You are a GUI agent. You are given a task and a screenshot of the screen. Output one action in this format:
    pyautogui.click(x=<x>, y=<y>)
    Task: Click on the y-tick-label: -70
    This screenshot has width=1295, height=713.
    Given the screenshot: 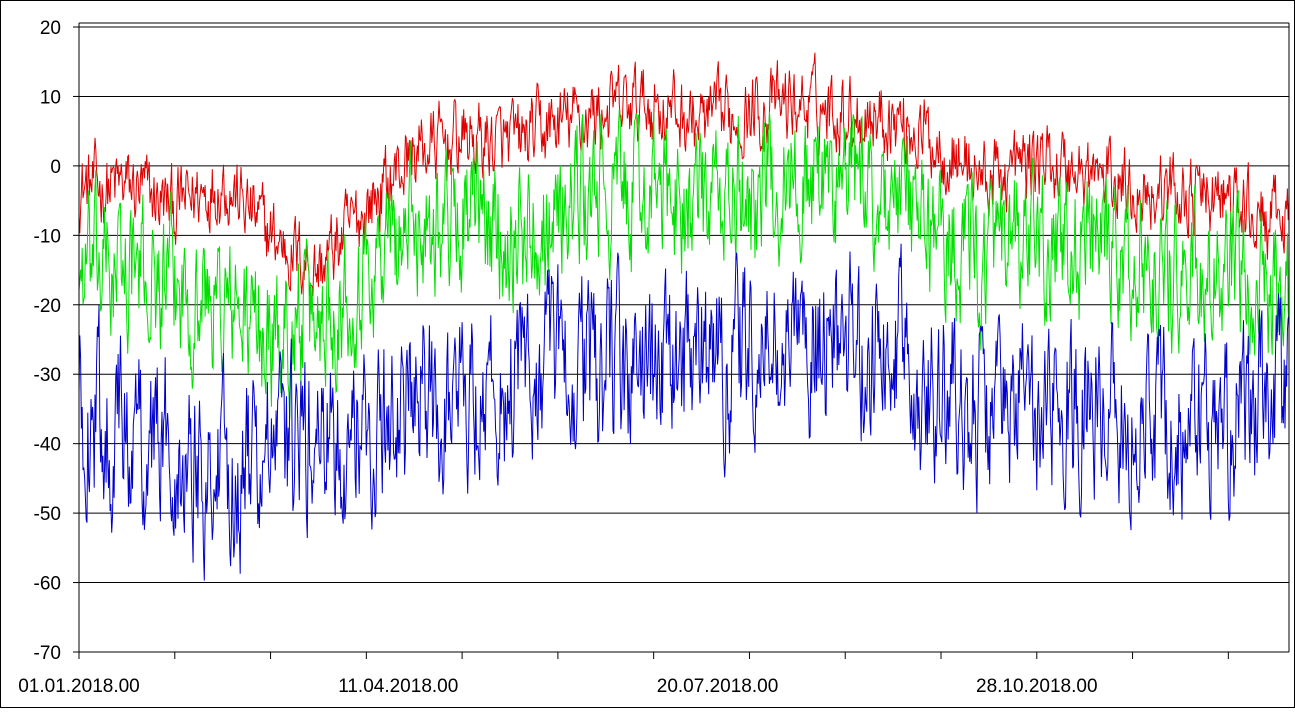 What is the action you would take?
    pyautogui.click(x=47, y=653)
    